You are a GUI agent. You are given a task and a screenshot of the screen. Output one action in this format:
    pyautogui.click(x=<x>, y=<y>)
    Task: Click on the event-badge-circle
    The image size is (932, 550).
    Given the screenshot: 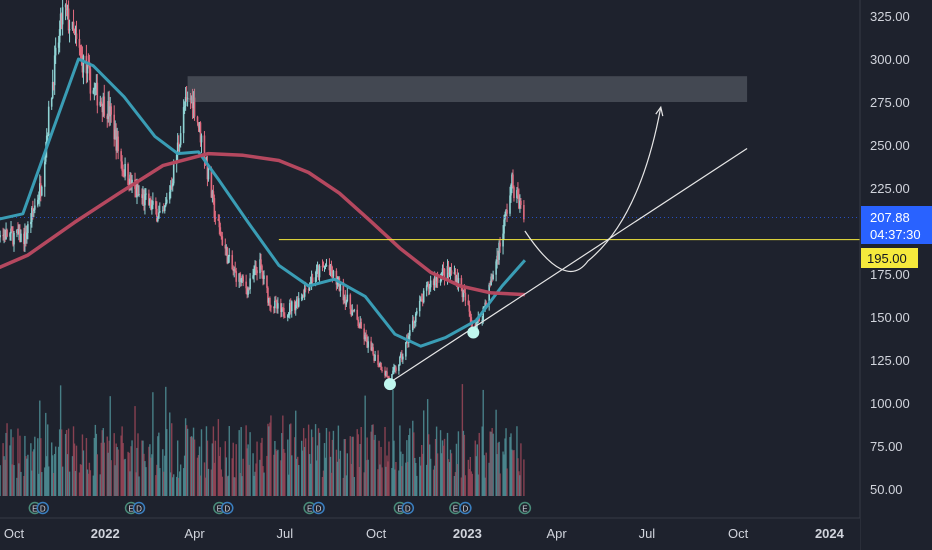 What is the action you would take?
    pyautogui.click(x=139, y=508)
    